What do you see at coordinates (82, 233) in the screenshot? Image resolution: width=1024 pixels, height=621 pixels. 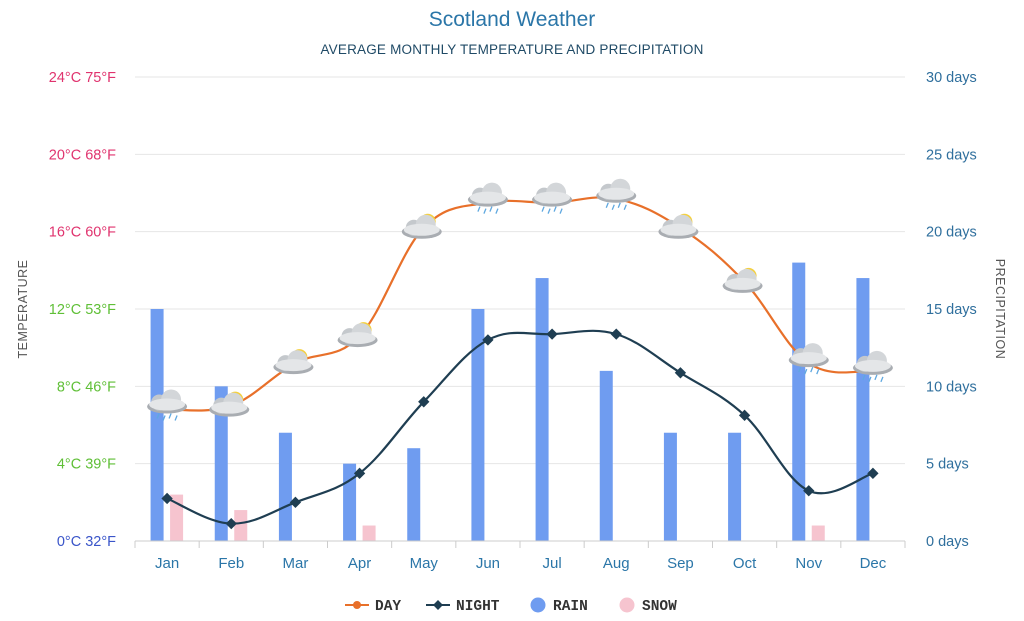 I see `y-left-tick-label: 16°C 60°F` at bounding box center [82, 233].